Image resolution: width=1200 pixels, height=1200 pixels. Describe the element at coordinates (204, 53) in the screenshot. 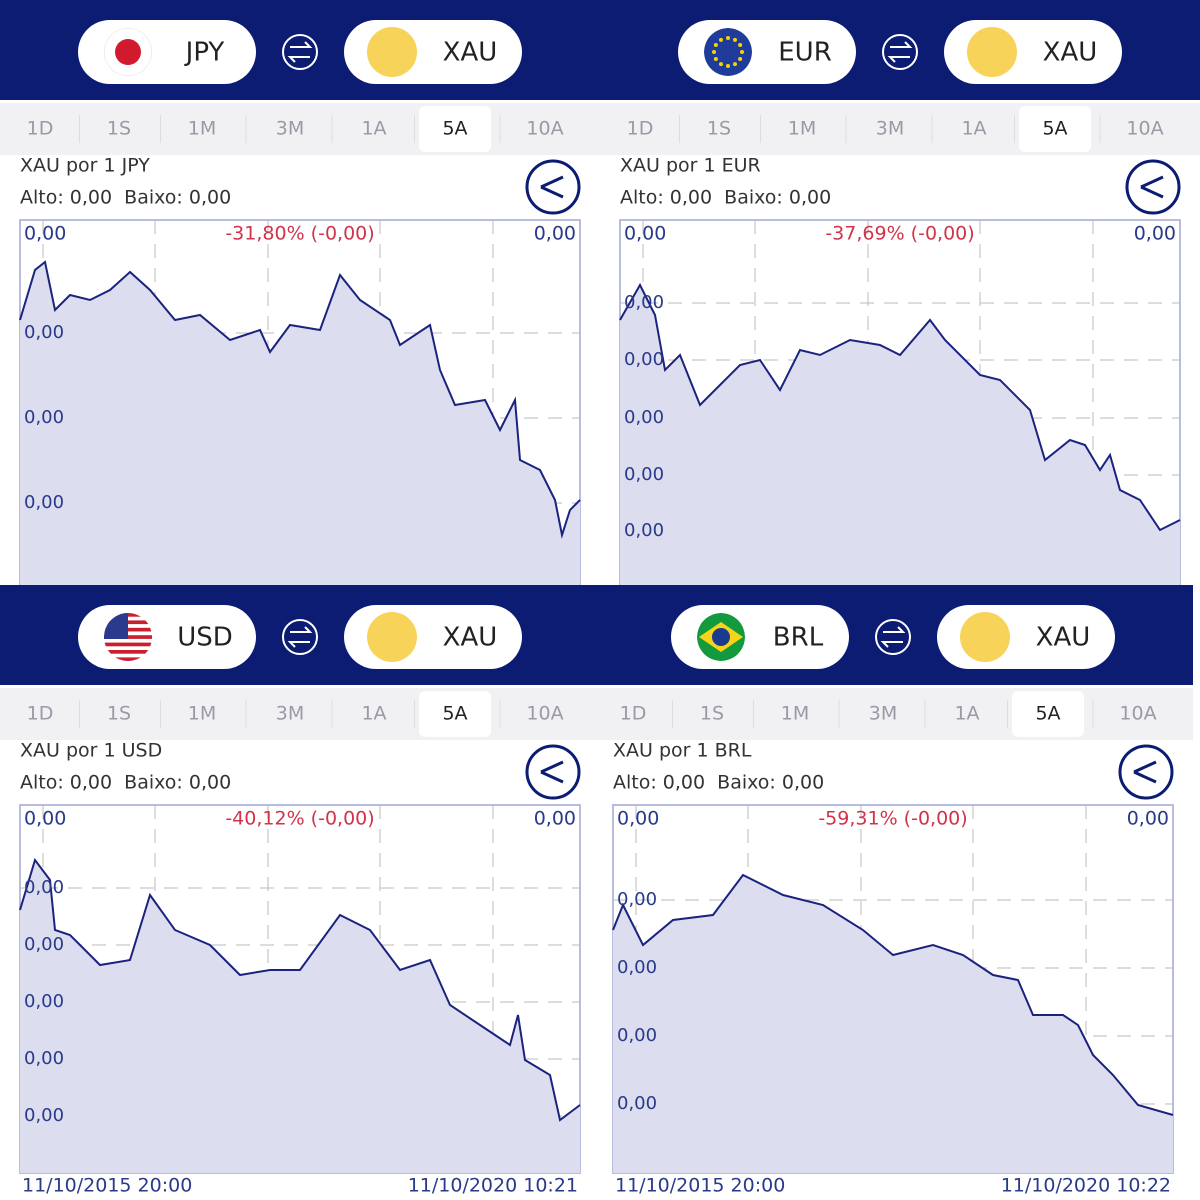

I see `base-currency: JPY` at that location.